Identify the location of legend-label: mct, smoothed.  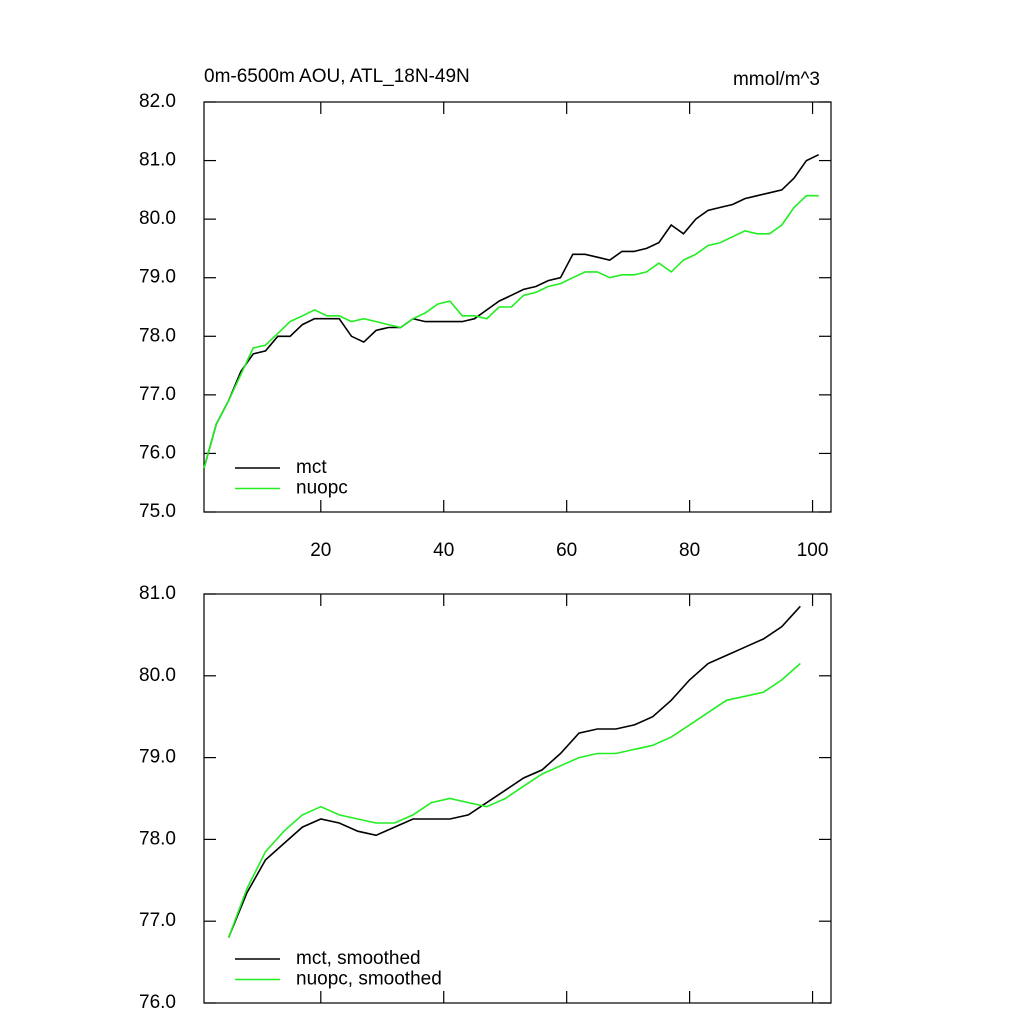
(358, 958).